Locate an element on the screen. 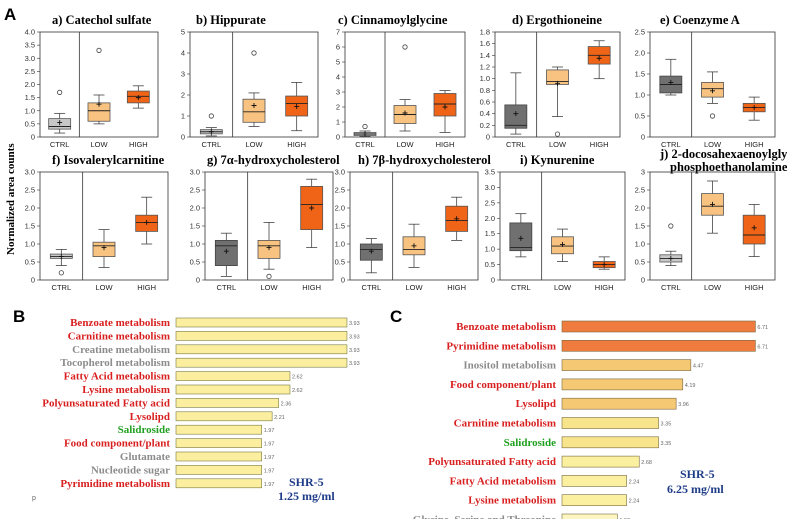 This screenshot has height=519, width=787. pathway-label: Food component/plant is located at coordinates (117, 444).